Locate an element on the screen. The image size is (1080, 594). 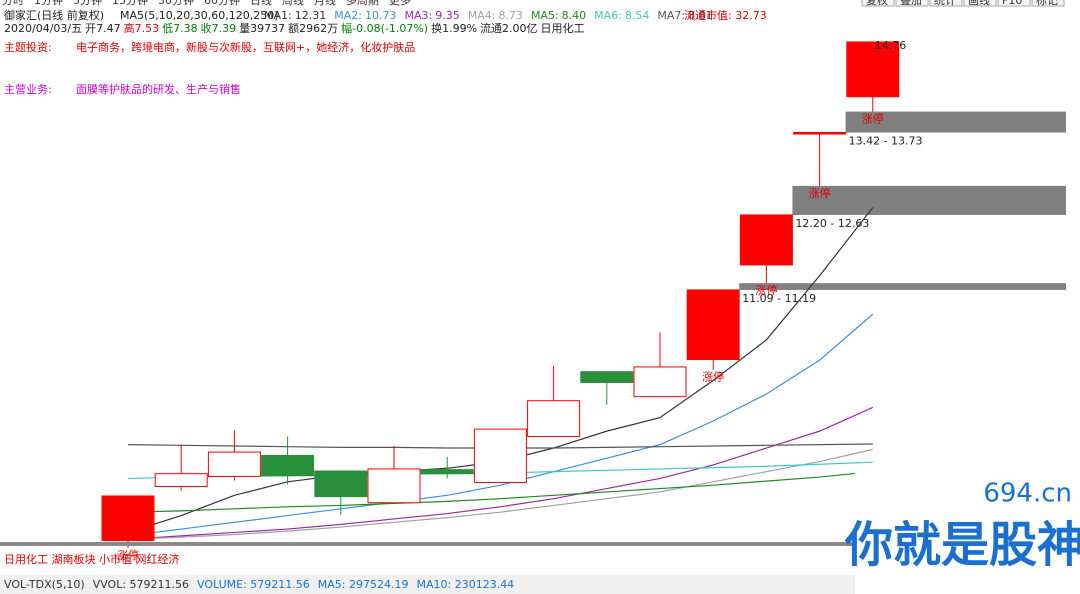
legend-name: MA1: is located at coordinates (278, 15).